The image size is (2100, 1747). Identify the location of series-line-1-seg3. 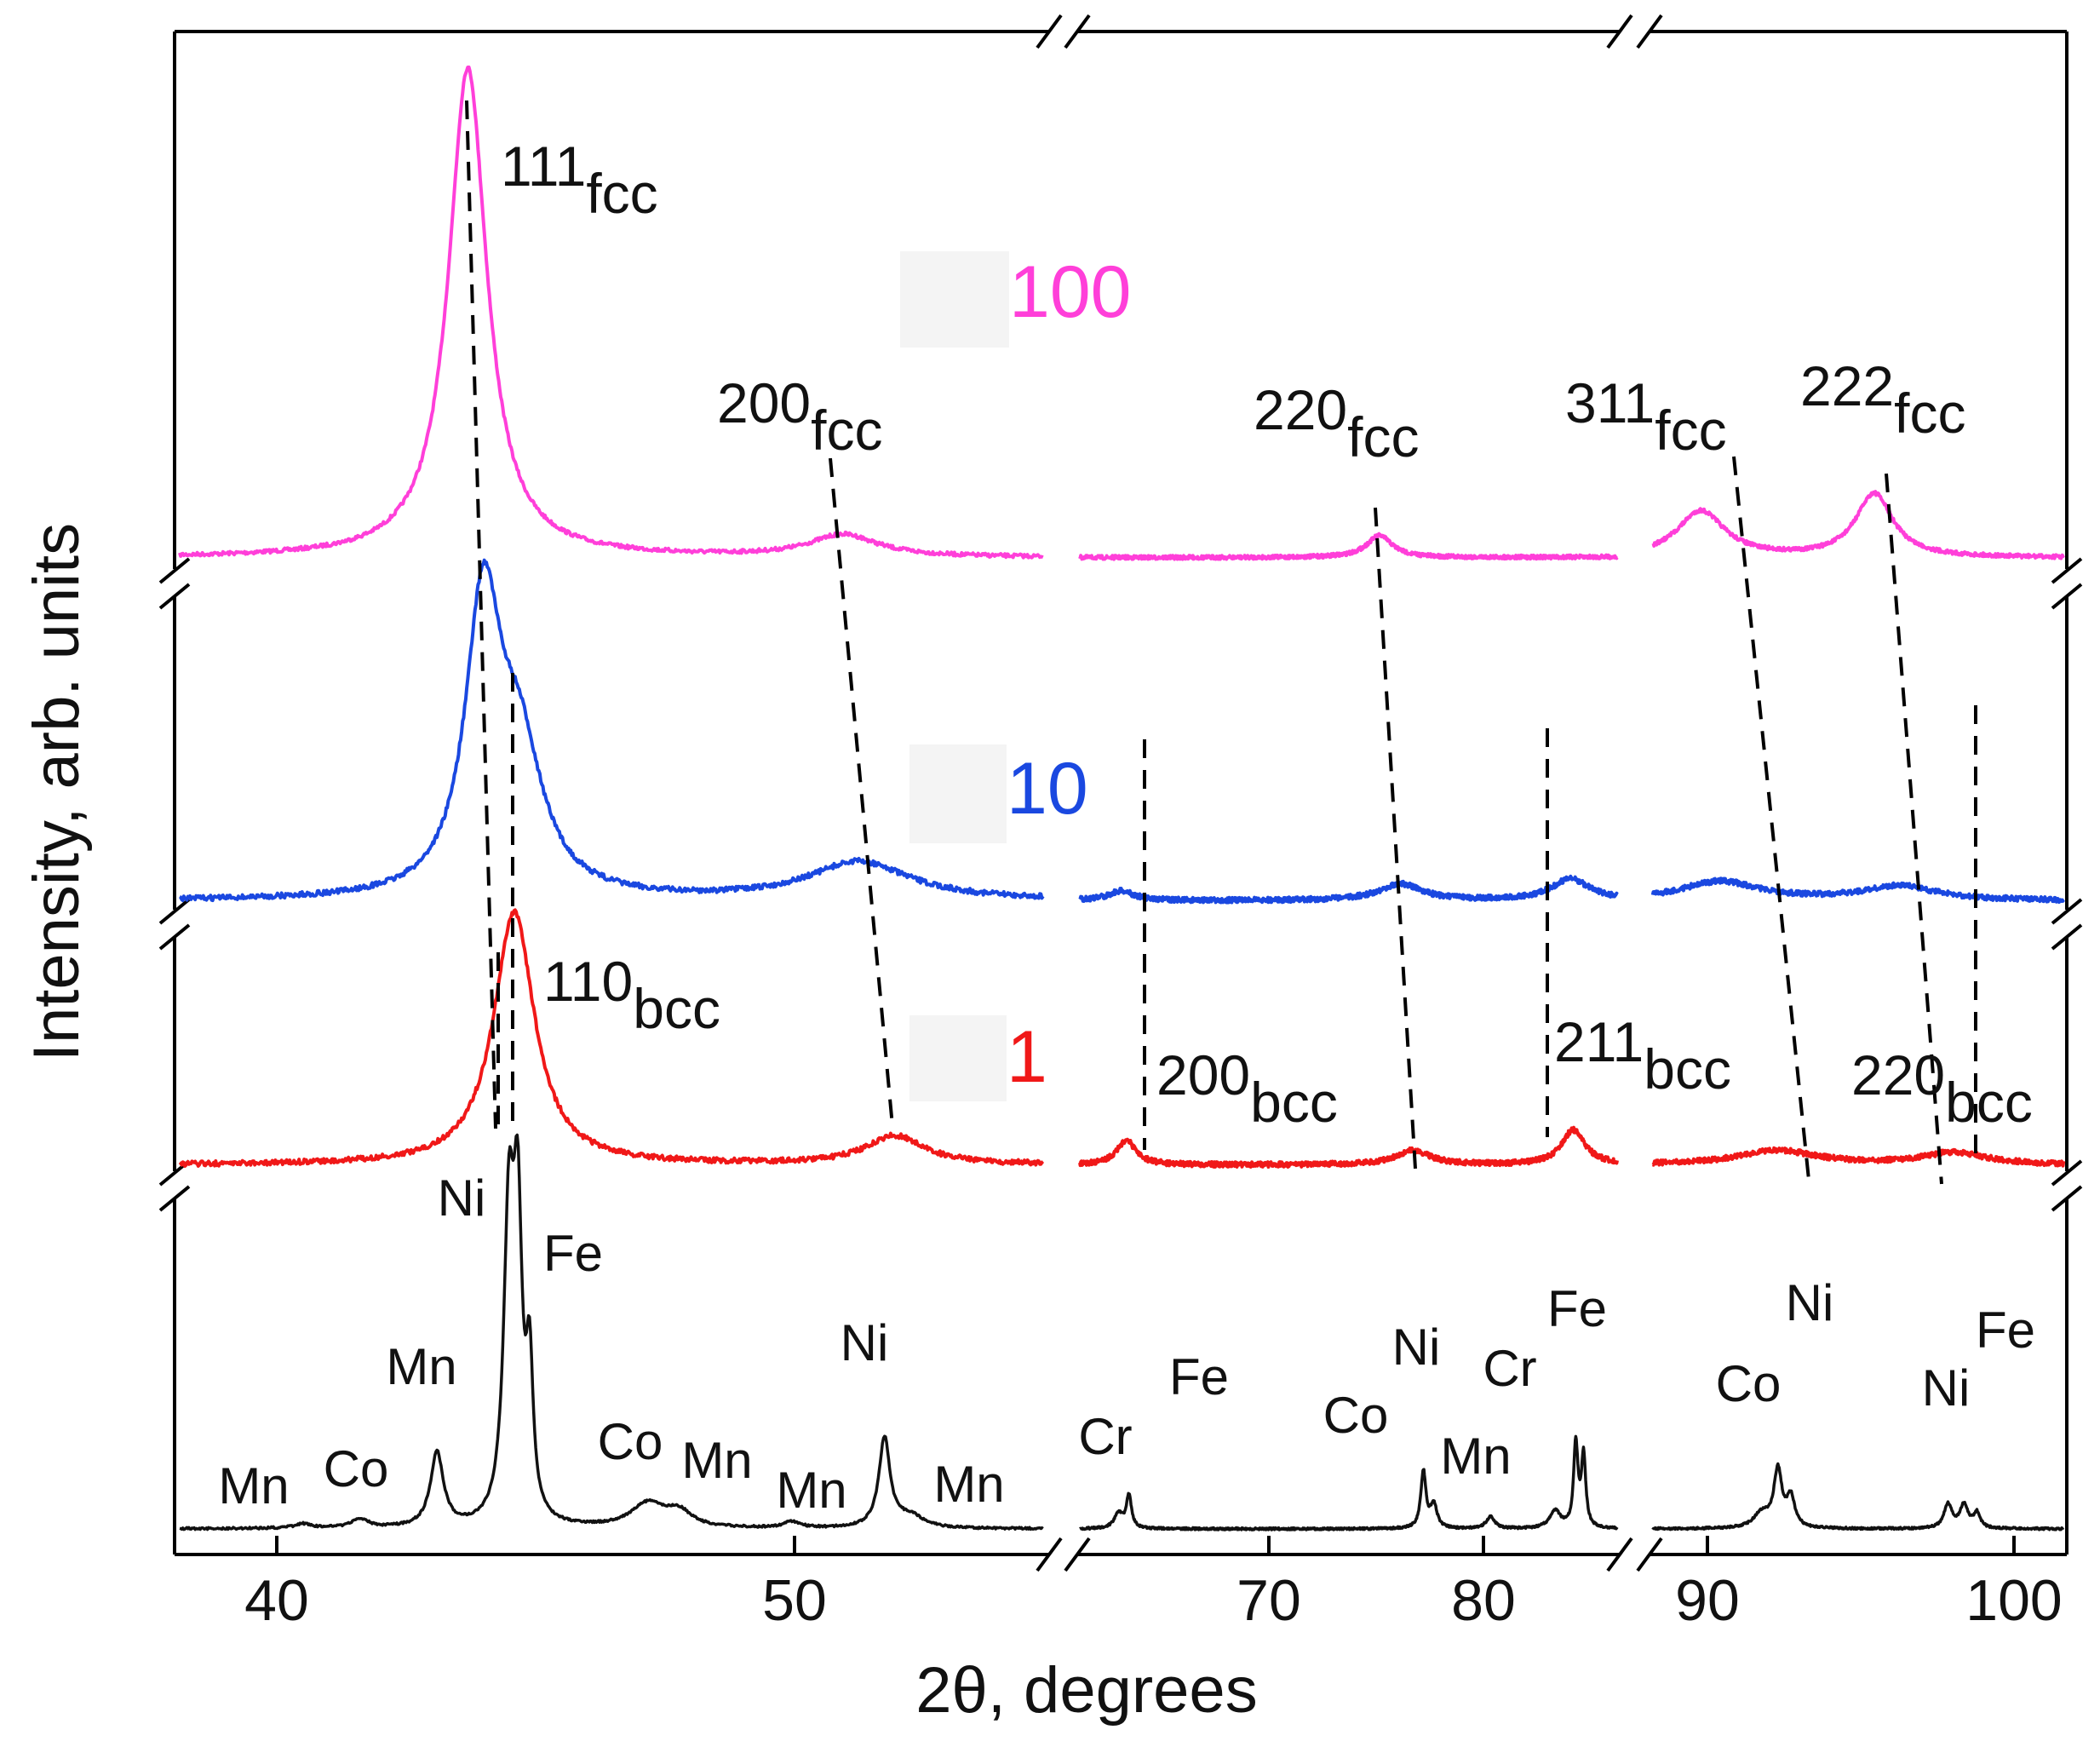
(1859, 1157).